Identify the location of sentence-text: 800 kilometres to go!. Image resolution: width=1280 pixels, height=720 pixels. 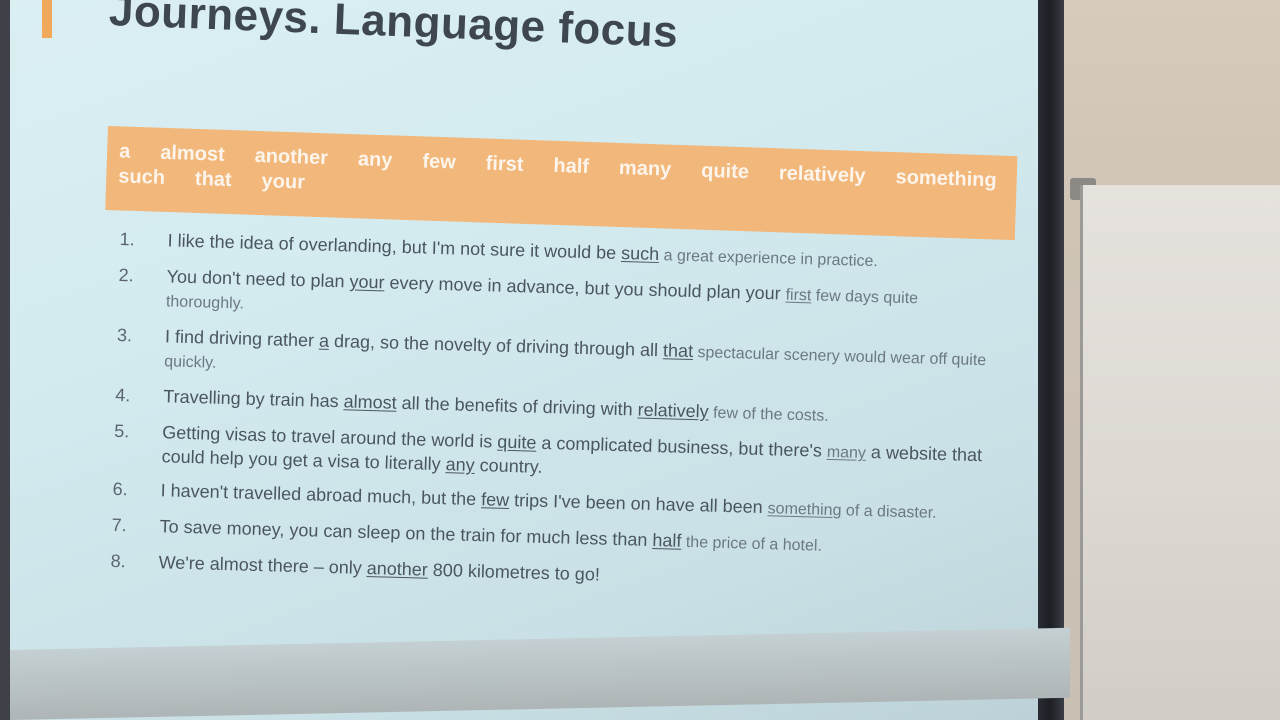
(514, 572).